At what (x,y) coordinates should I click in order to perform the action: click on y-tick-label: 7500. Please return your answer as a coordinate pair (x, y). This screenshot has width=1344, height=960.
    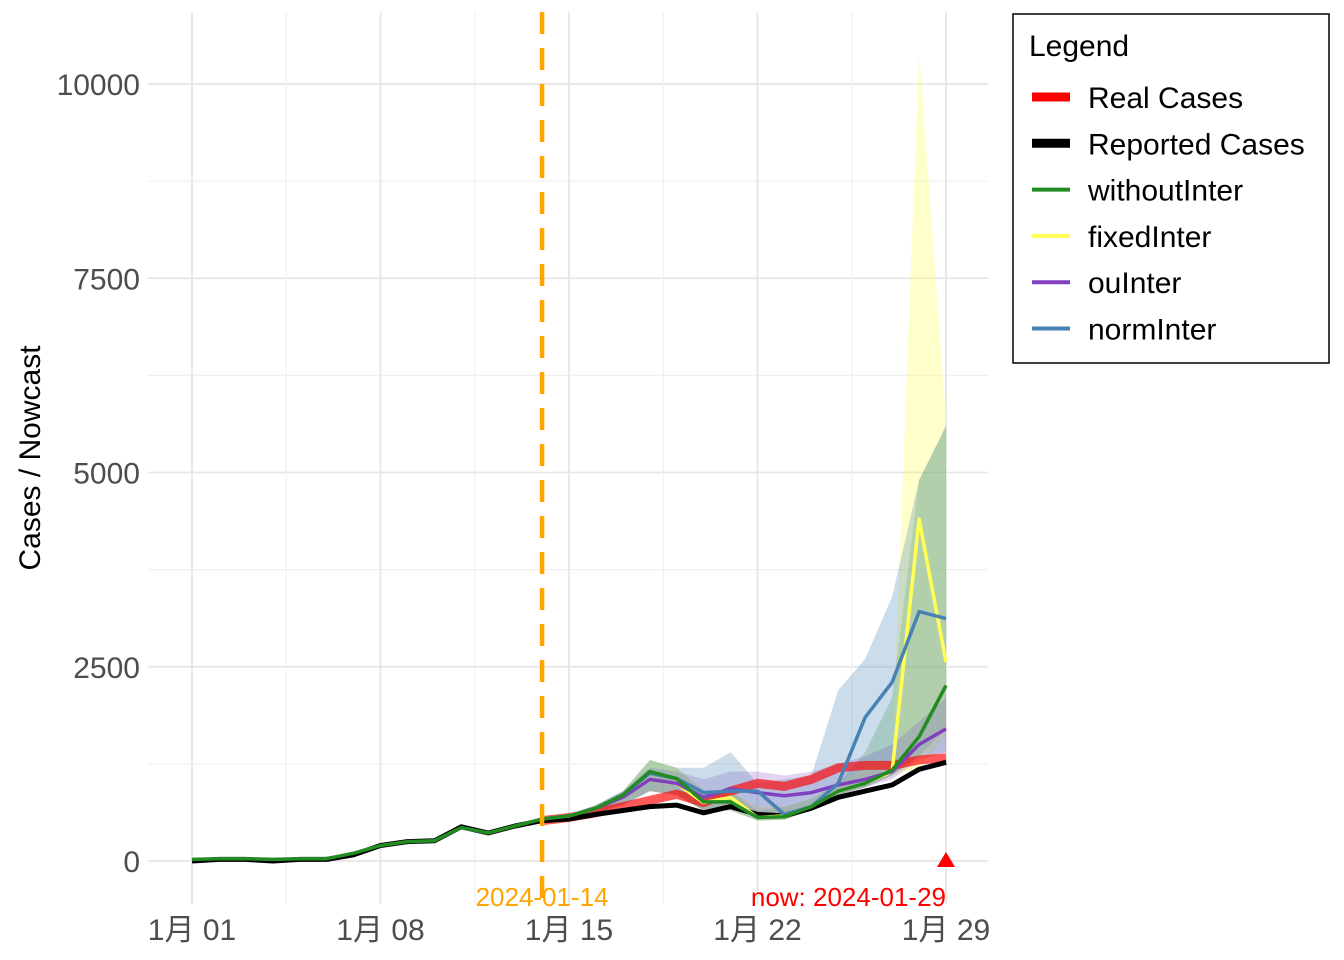
    Looking at the image, I should click on (106, 279).